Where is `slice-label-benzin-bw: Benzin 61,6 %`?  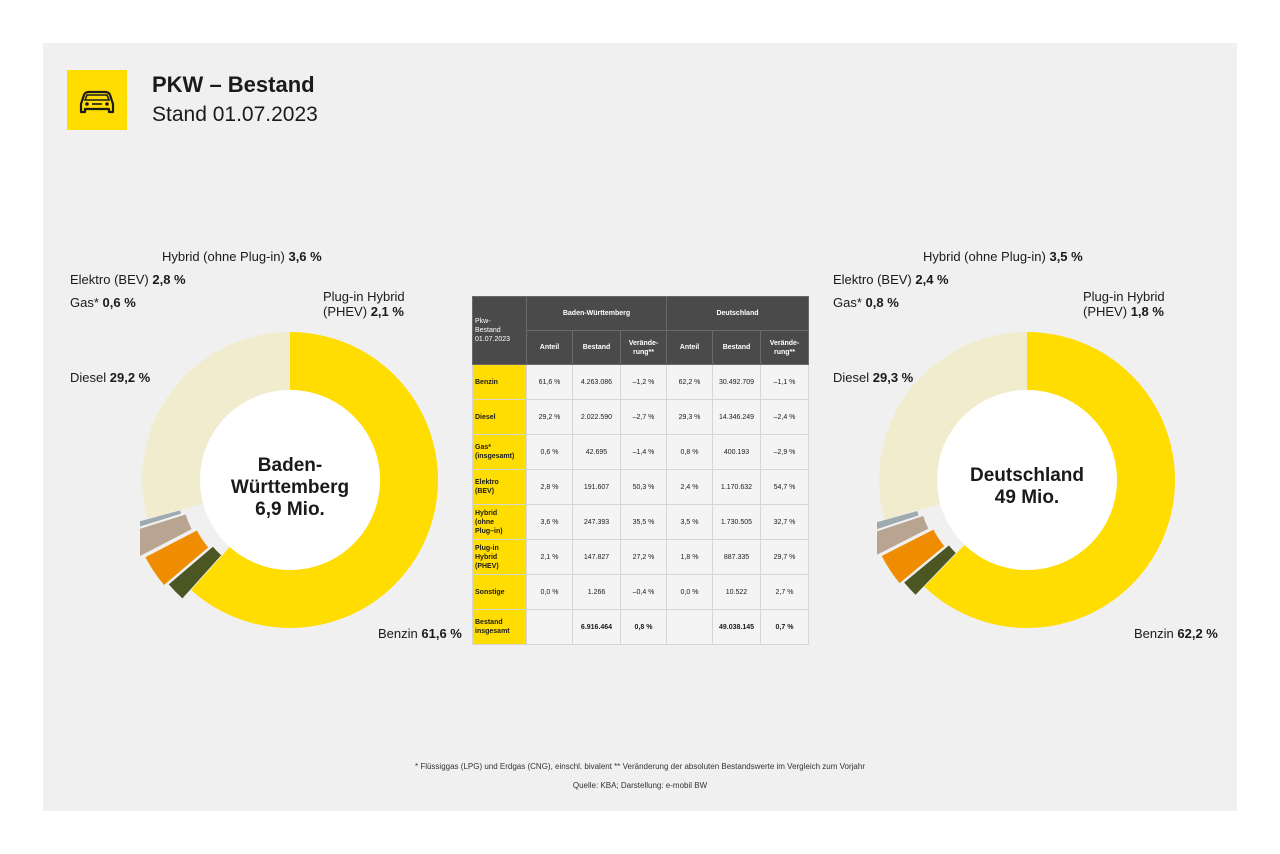
slice-label-benzin-bw: Benzin 61,6 % is located at coordinates (420, 633).